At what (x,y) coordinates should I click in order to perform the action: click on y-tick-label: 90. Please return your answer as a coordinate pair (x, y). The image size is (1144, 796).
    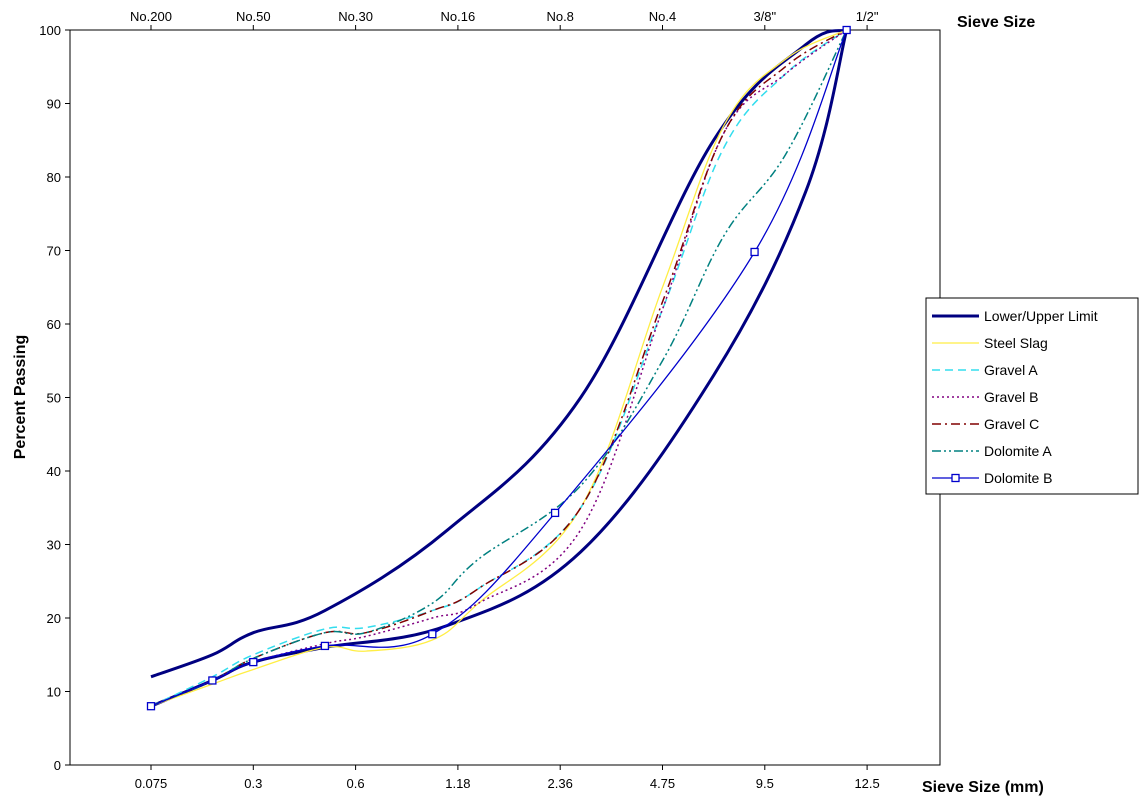
    Looking at the image, I should click on (54, 104).